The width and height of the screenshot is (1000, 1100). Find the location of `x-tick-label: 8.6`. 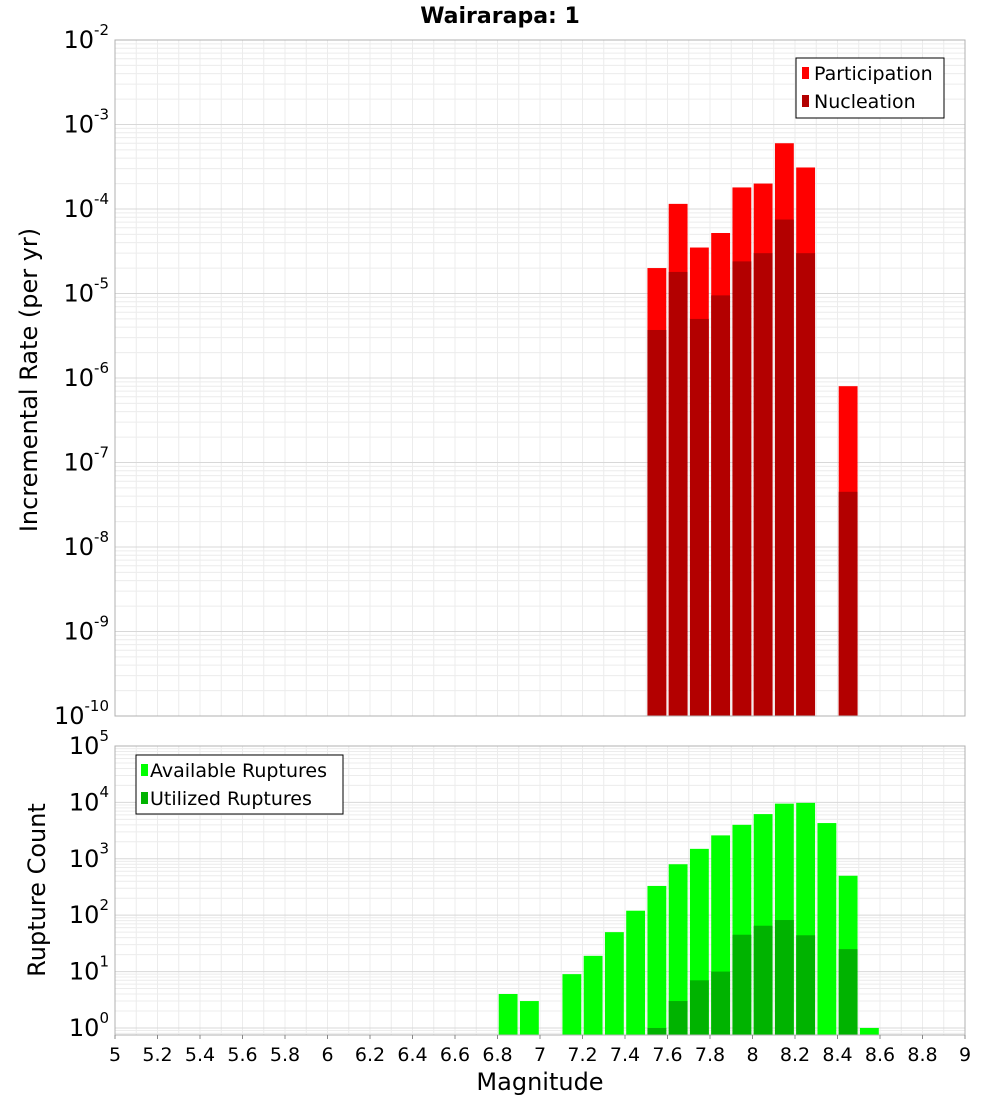

x-tick-label: 8.6 is located at coordinates (880, 1055).